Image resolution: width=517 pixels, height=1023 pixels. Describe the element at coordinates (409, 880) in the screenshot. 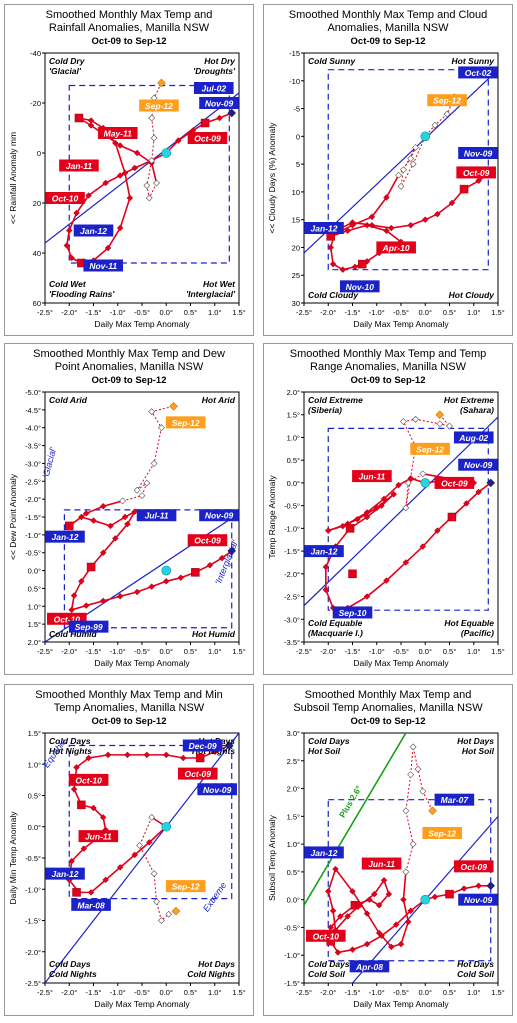

I see `quadrant-box` at that location.